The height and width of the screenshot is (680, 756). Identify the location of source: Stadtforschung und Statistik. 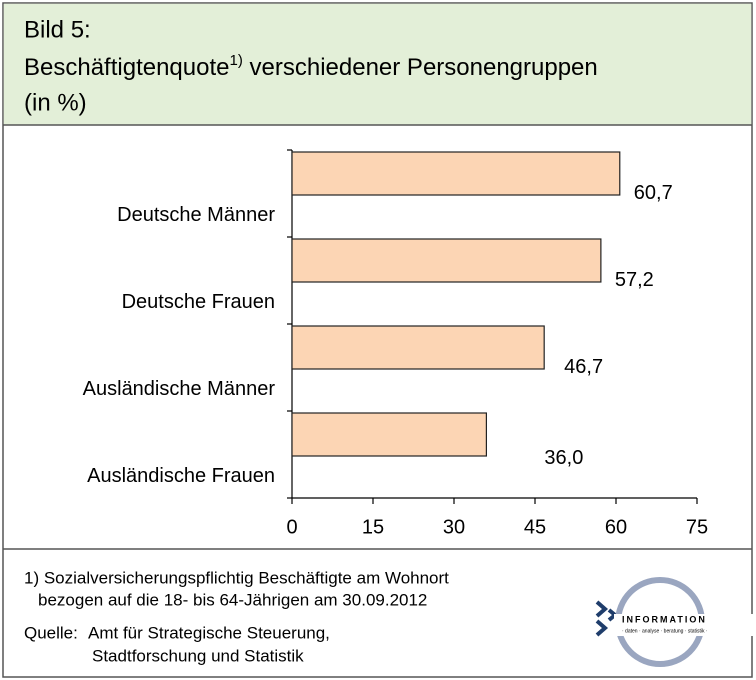
(198, 655).